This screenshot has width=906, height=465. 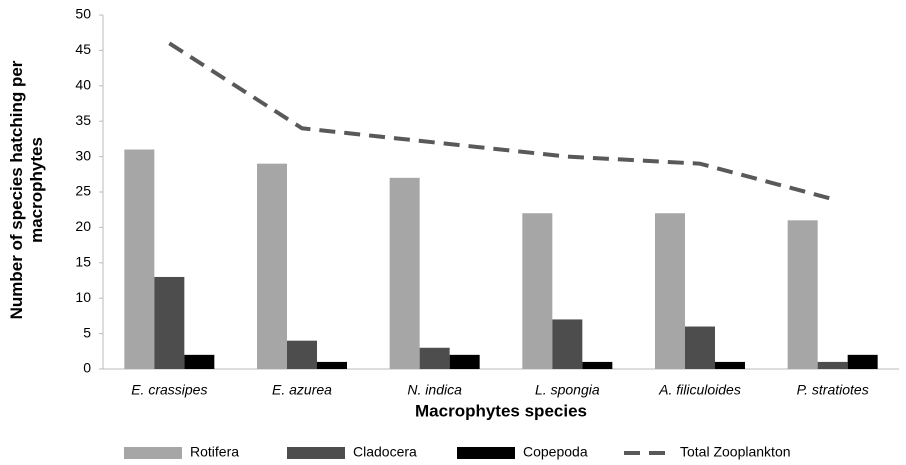 What do you see at coordinates (302, 390) in the screenshot?
I see `x-tick-label: E. azurea` at bounding box center [302, 390].